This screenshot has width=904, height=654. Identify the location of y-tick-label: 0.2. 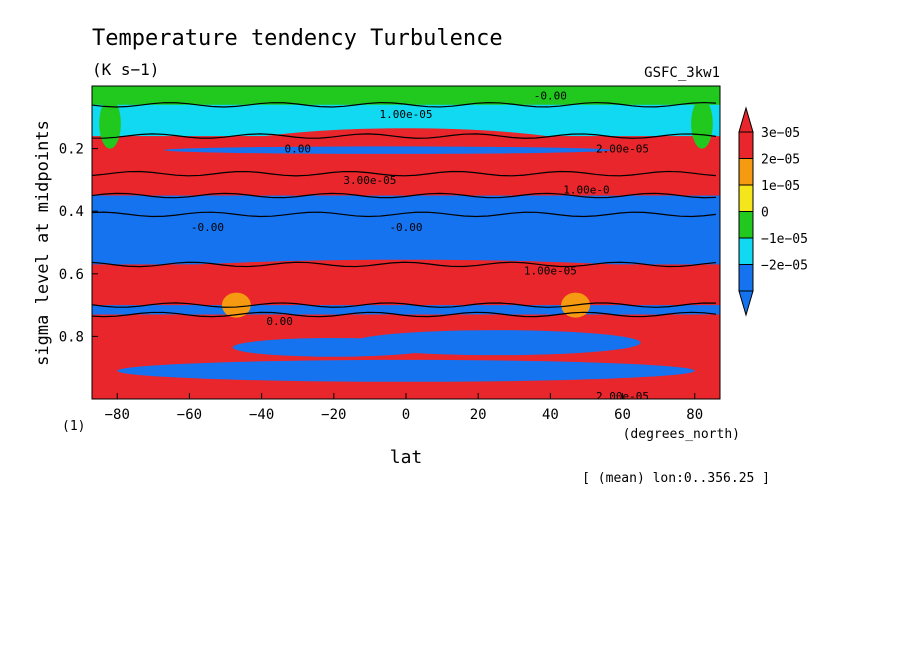
(71, 150).